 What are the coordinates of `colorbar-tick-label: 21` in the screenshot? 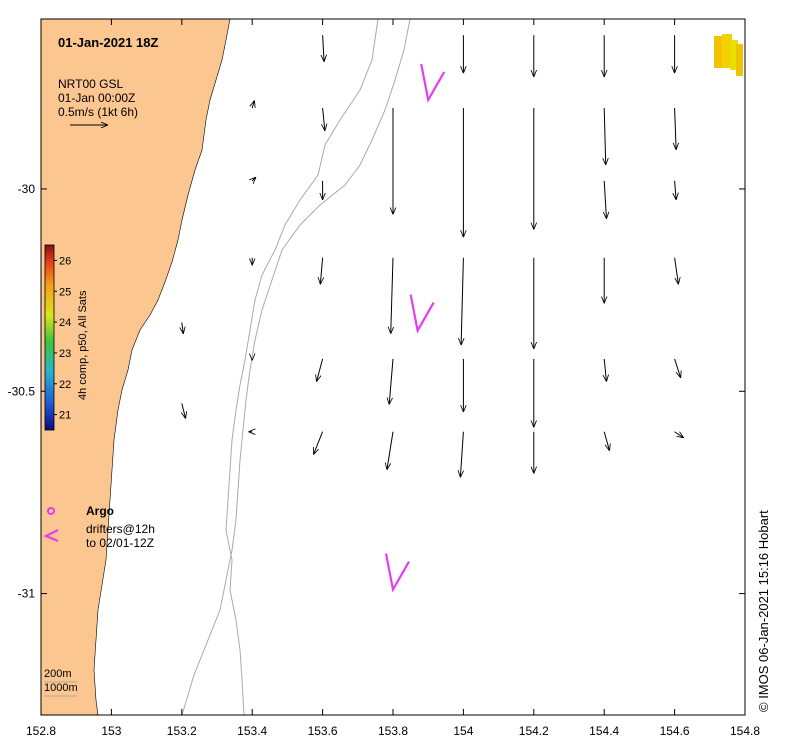 It's located at (65, 416).